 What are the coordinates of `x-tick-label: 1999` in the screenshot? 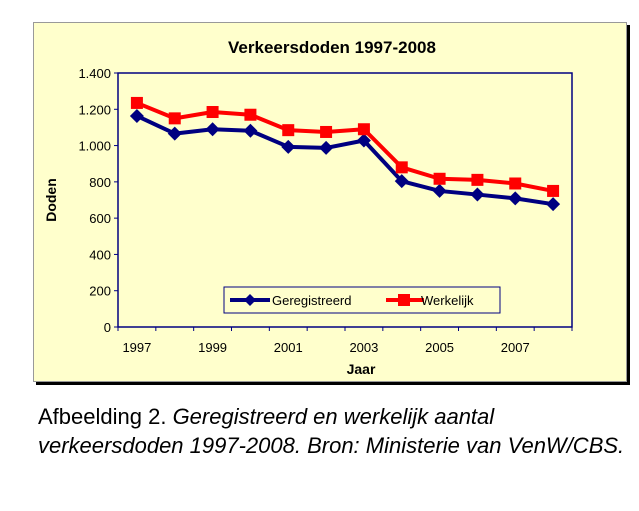 It's located at (212, 347).